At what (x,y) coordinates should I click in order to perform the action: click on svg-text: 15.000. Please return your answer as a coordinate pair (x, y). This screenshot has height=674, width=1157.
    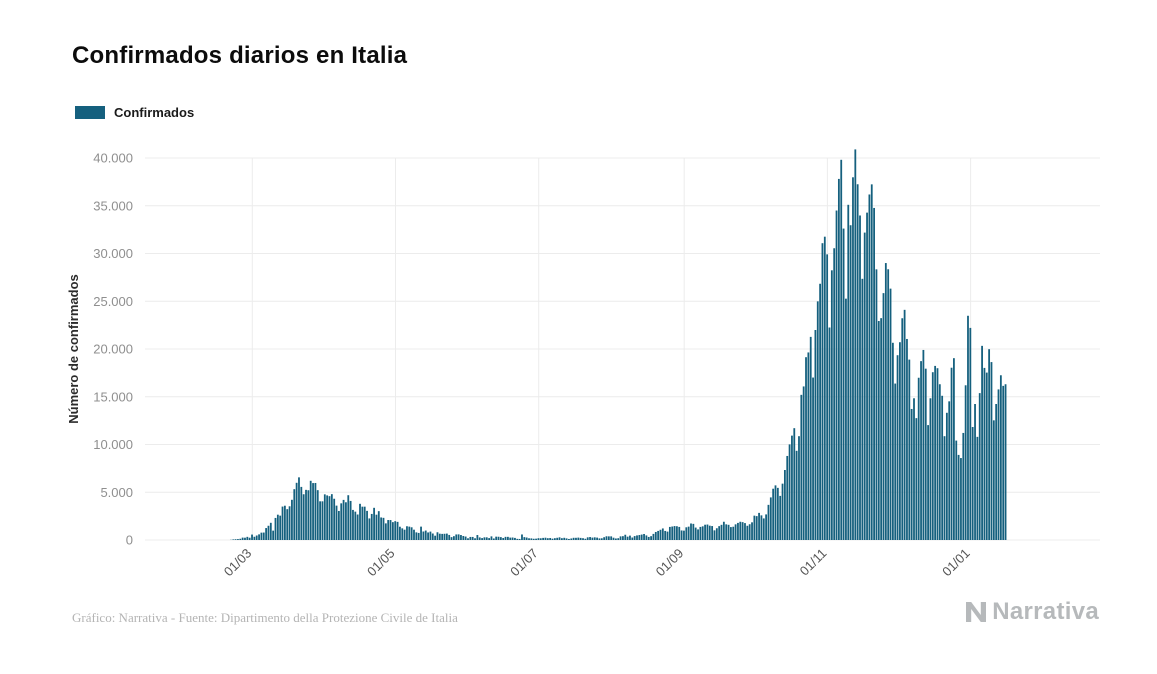
    Looking at the image, I should click on (113, 396).